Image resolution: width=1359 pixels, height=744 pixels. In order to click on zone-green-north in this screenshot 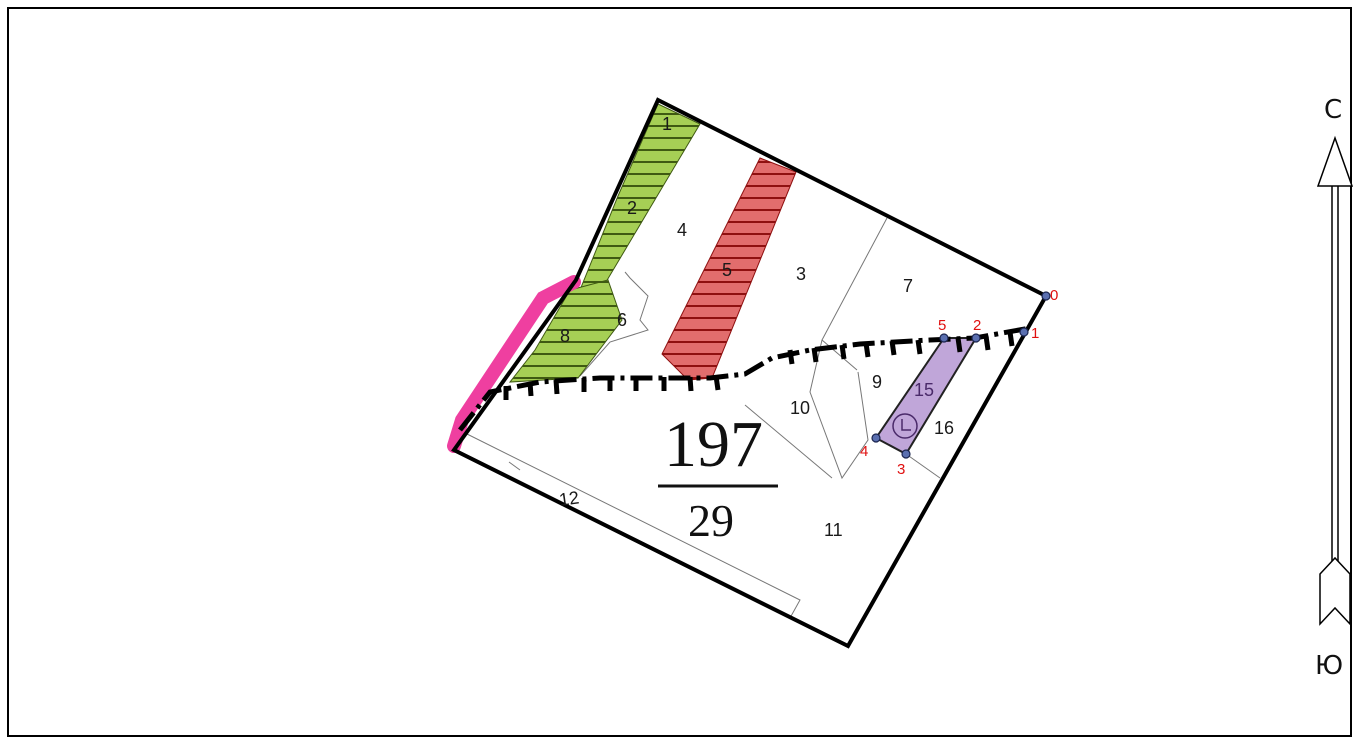, I will do `click(640, 197)`.